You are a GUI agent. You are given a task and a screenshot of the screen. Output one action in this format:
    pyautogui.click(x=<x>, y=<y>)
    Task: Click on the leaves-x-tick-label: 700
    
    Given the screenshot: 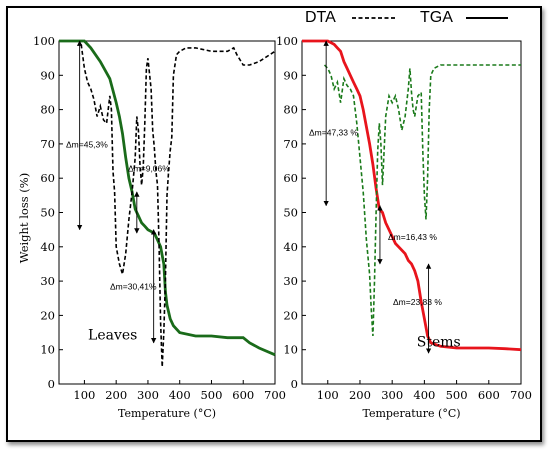 What is the action you would take?
    pyautogui.click(x=275, y=395)
    